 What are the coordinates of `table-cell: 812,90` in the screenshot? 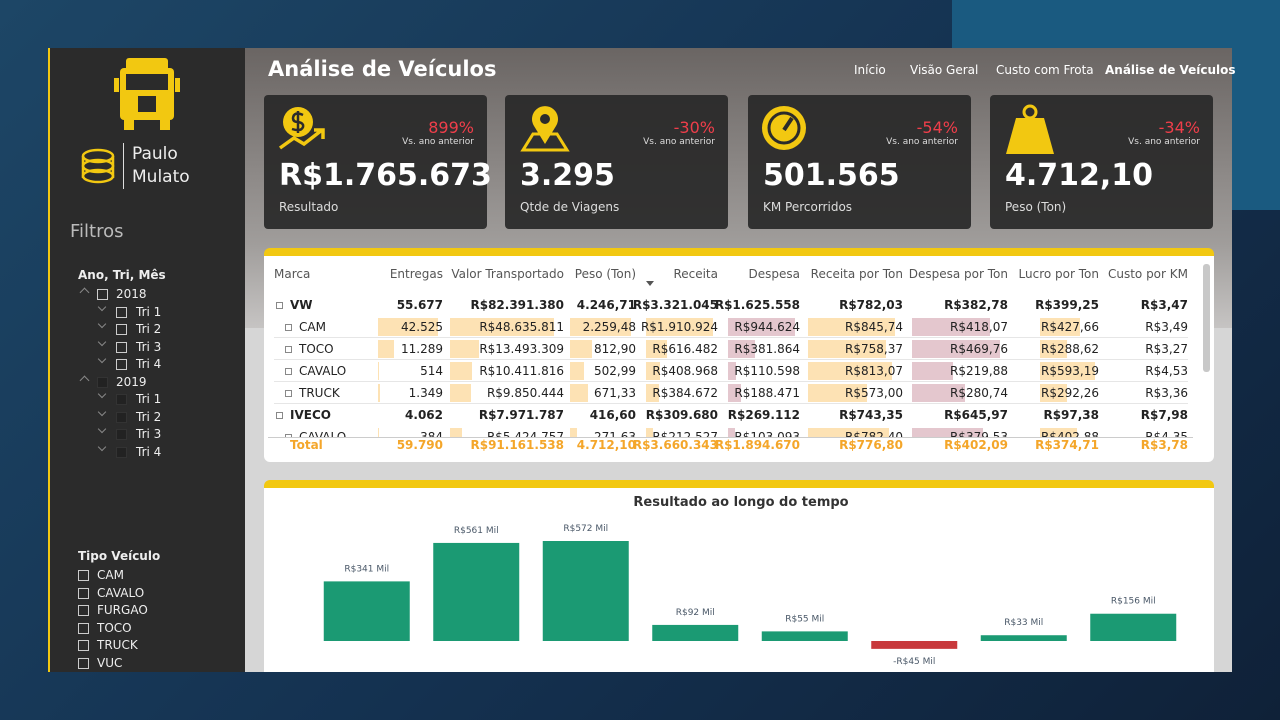 It's located at (615, 349).